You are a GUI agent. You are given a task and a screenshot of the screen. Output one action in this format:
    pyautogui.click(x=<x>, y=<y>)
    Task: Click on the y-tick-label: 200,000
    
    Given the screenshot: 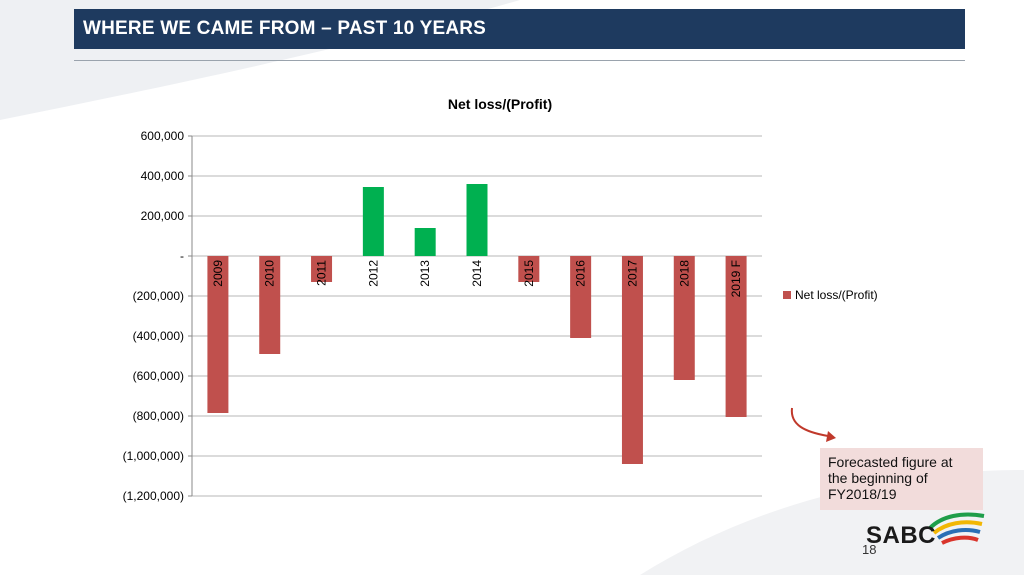 What is the action you would take?
    pyautogui.click(x=163, y=216)
    